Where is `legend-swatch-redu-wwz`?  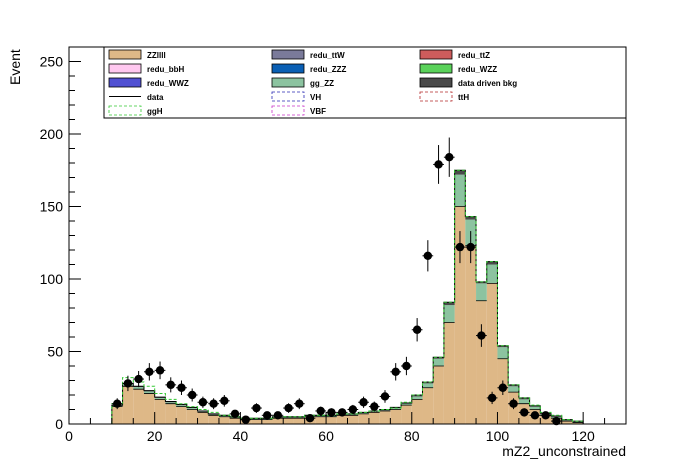 legend-swatch-redu-wwz is located at coordinates (125, 82).